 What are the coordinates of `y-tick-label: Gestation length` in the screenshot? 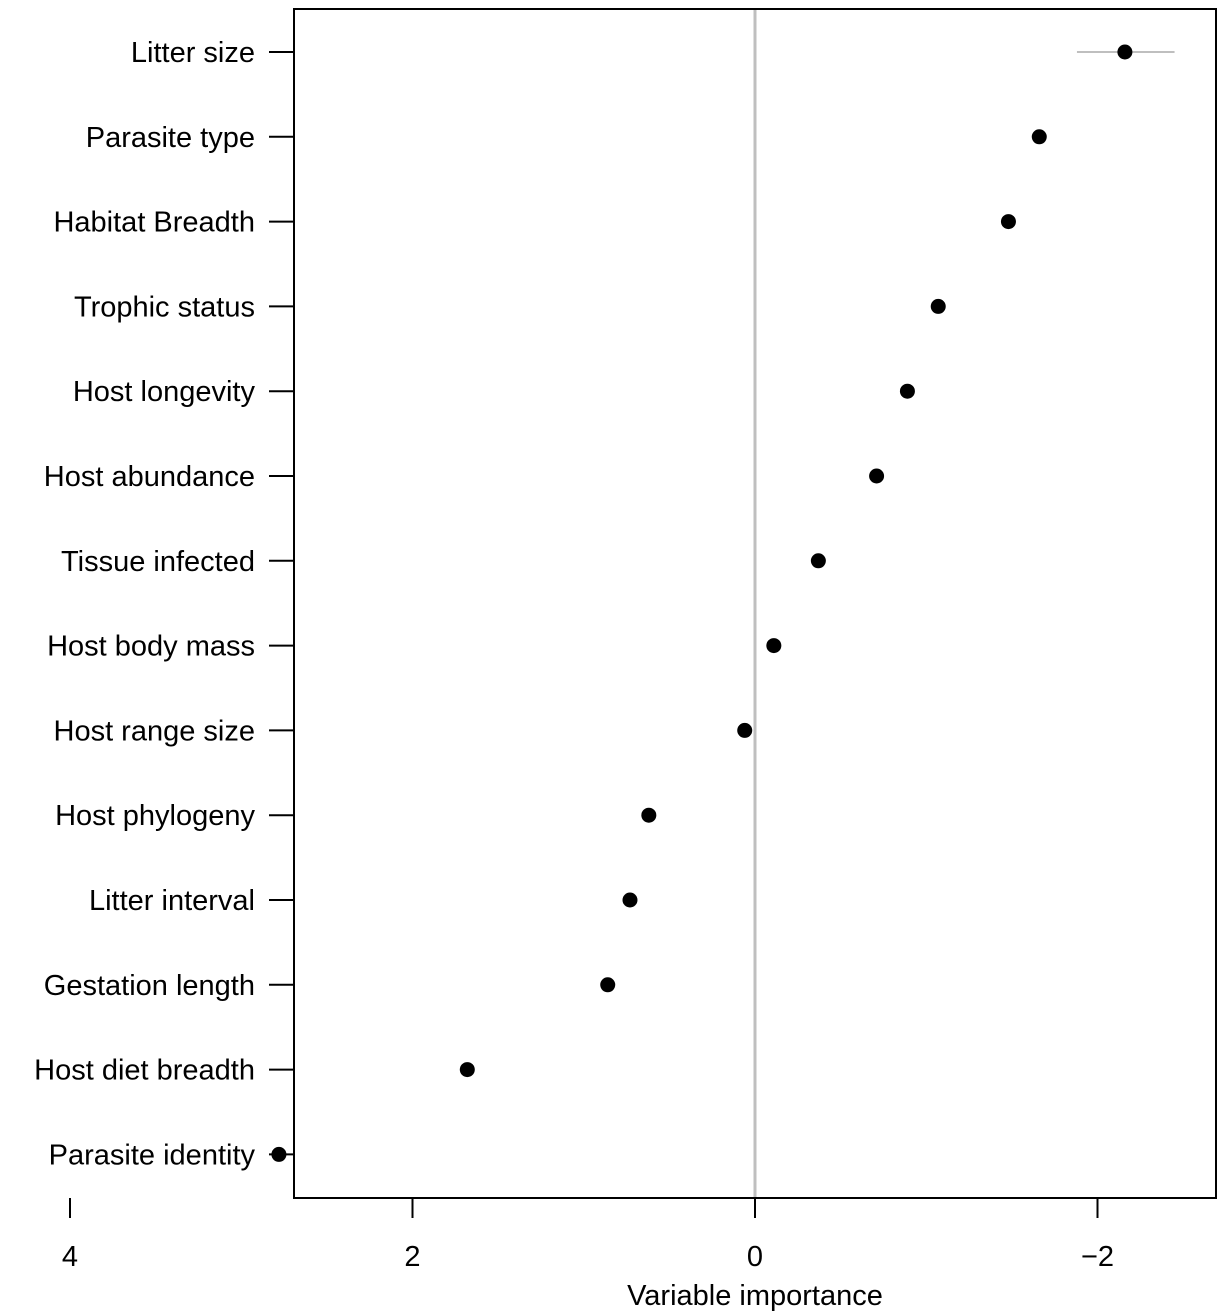 It's located at (149, 986).